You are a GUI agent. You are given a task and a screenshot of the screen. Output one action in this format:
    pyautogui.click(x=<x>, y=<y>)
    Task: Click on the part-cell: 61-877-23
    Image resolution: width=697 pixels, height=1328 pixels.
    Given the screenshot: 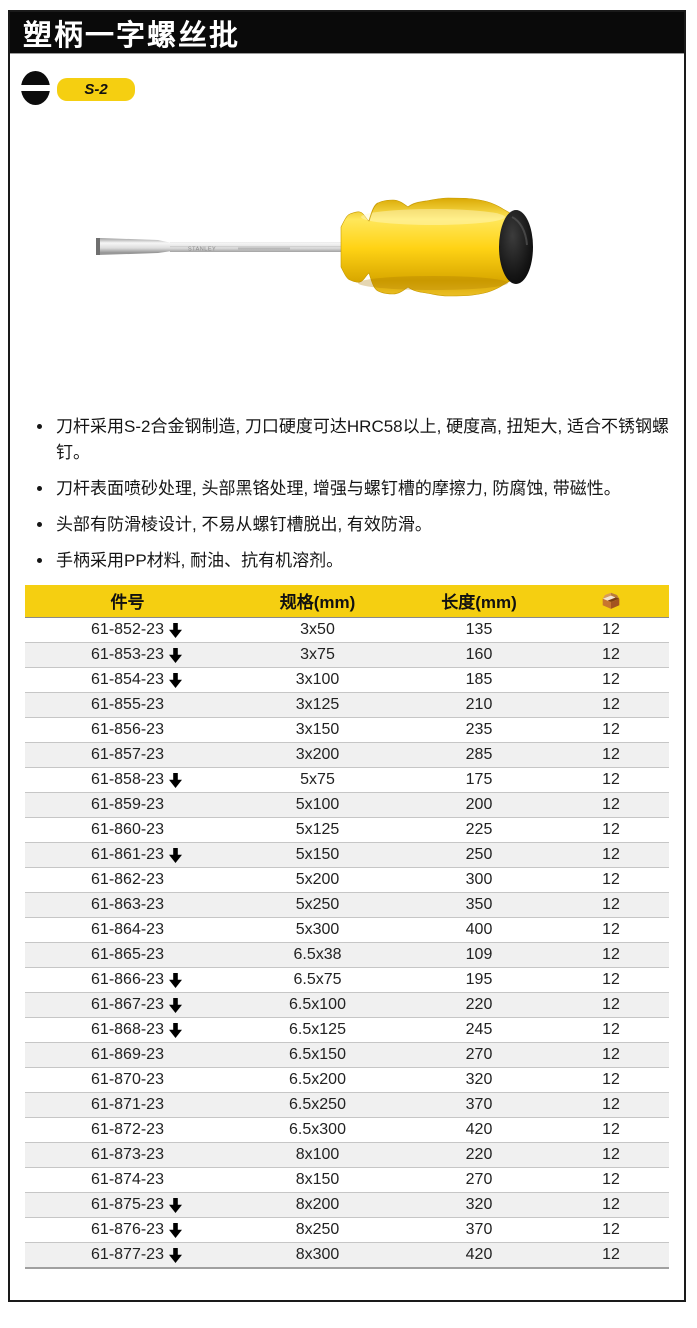 What is the action you would take?
    pyautogui.click(x=127, y=1255)
    